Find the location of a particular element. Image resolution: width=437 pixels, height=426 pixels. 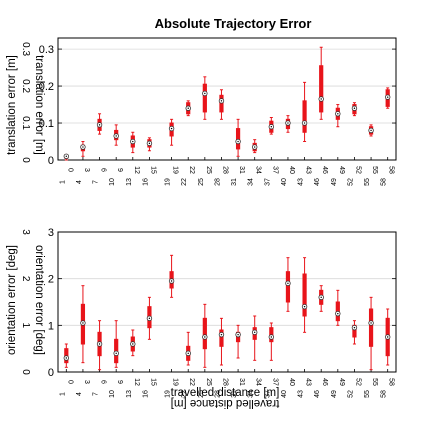

top-ylabel: translation error [m] is located at coordinates (12, 105).